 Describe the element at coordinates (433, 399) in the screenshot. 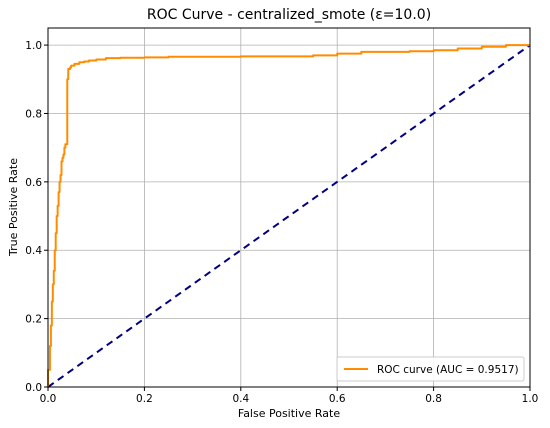

I see `x-tick-label: 0.8` at that location.